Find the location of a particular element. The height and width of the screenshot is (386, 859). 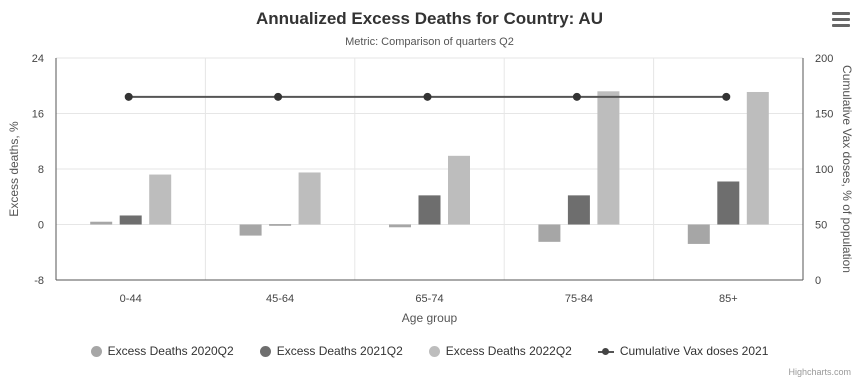

legend-item-2022q2: Excess Deaths 2022Q2 is located at coordinates (500, 351).